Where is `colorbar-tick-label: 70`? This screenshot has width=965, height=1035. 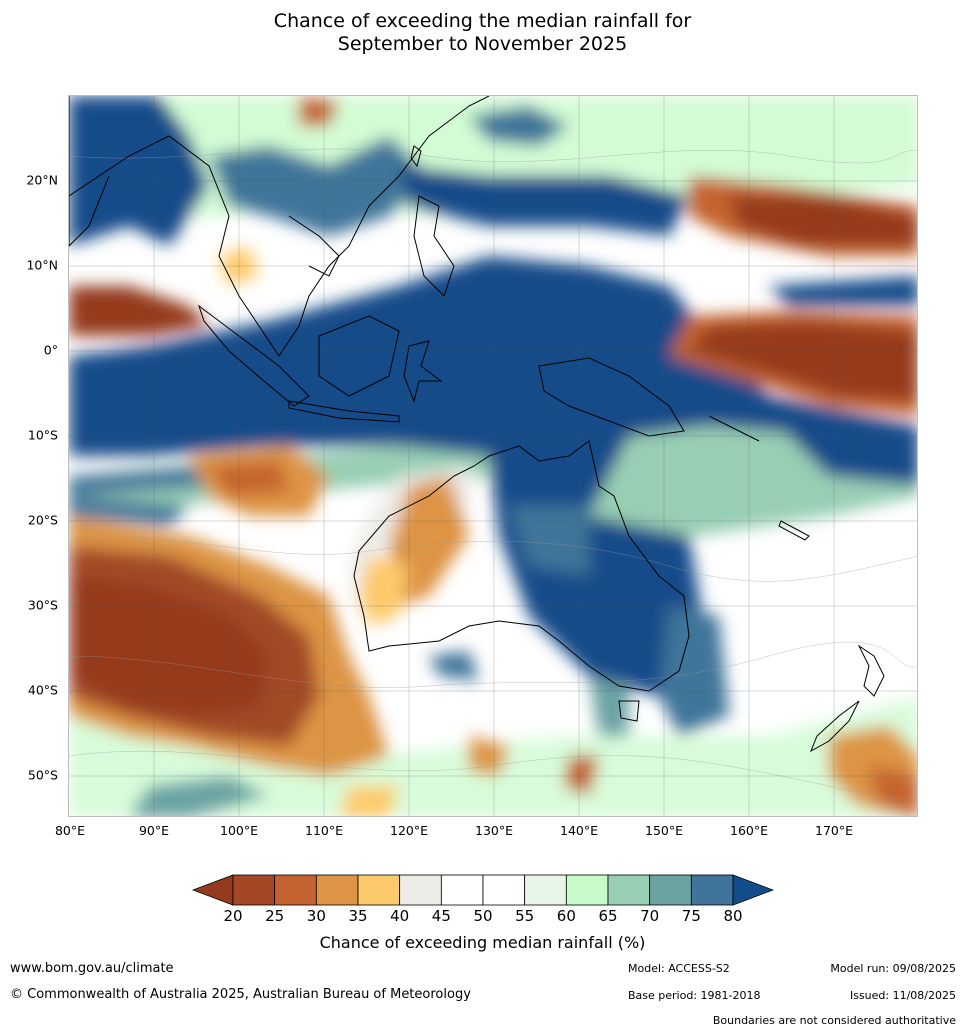 colorbar-tick-label: 70 is located at coordinates (650, 916).